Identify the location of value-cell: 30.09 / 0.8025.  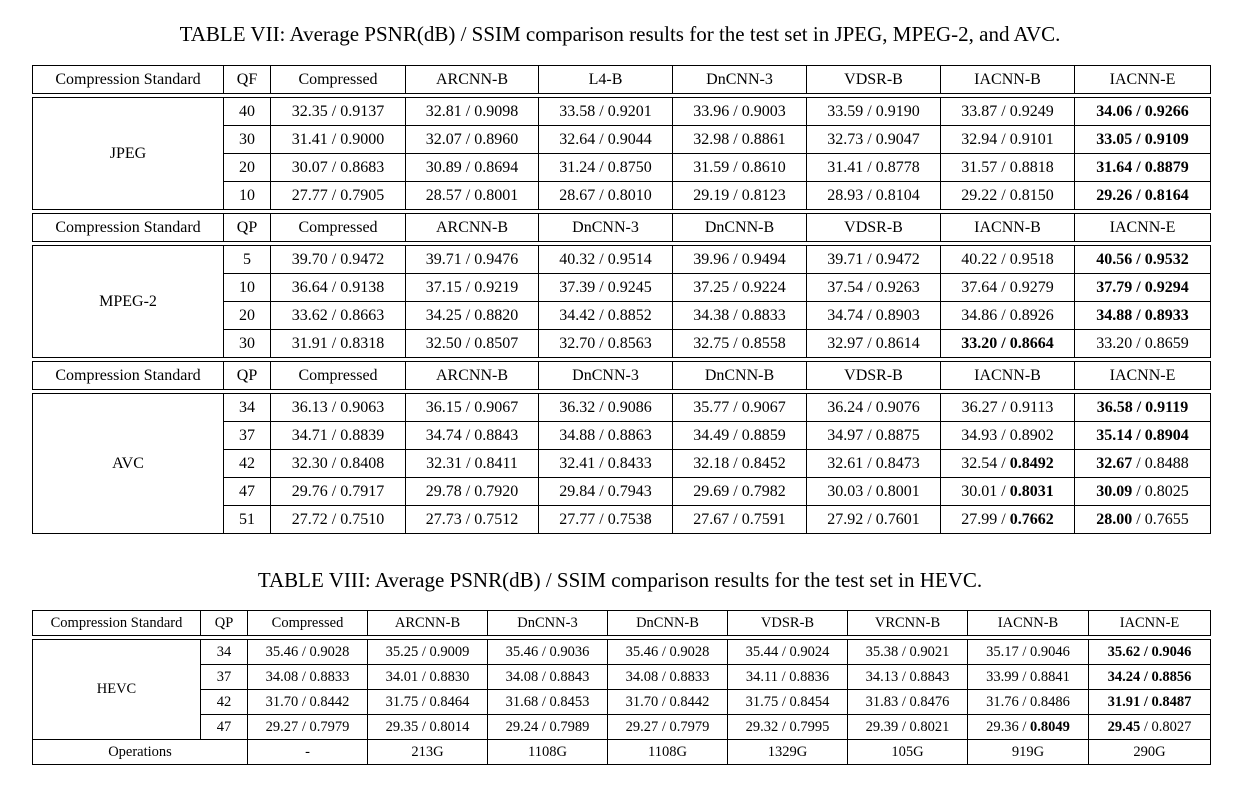
(1142, 491).